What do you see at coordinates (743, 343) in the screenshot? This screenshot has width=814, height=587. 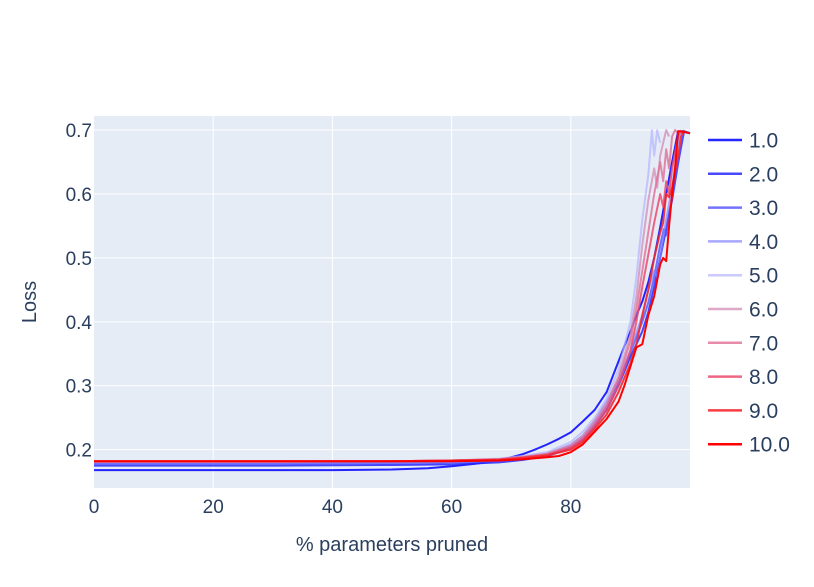 I see `legend-item-7.0: 7.0` at bounding box center [743, 343].